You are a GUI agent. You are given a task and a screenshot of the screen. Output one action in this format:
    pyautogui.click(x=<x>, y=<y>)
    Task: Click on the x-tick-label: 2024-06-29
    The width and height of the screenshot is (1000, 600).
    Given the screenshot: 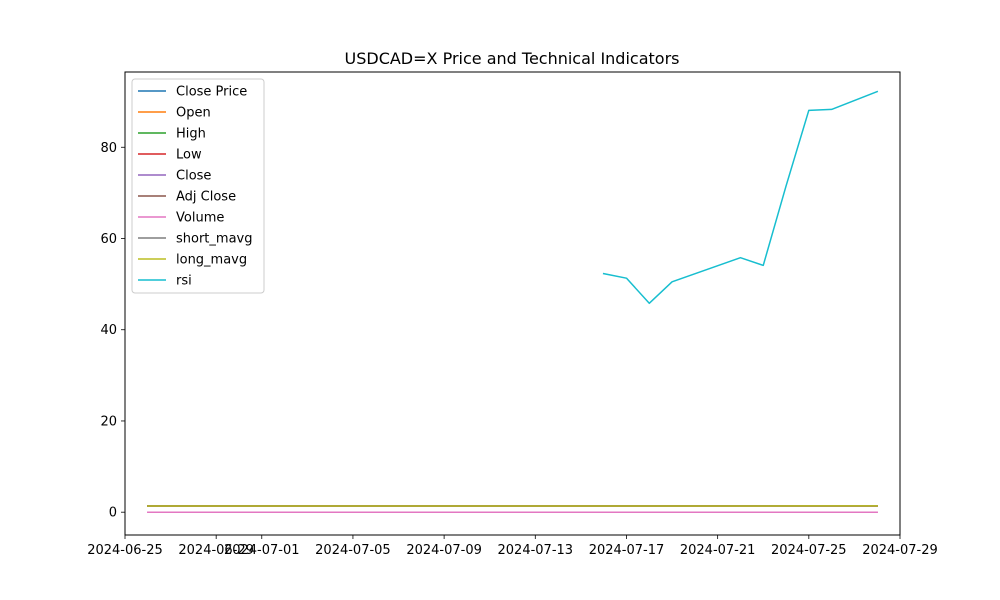 What is the action you would take?
    pyautogui.click(x=216, y=550)
    